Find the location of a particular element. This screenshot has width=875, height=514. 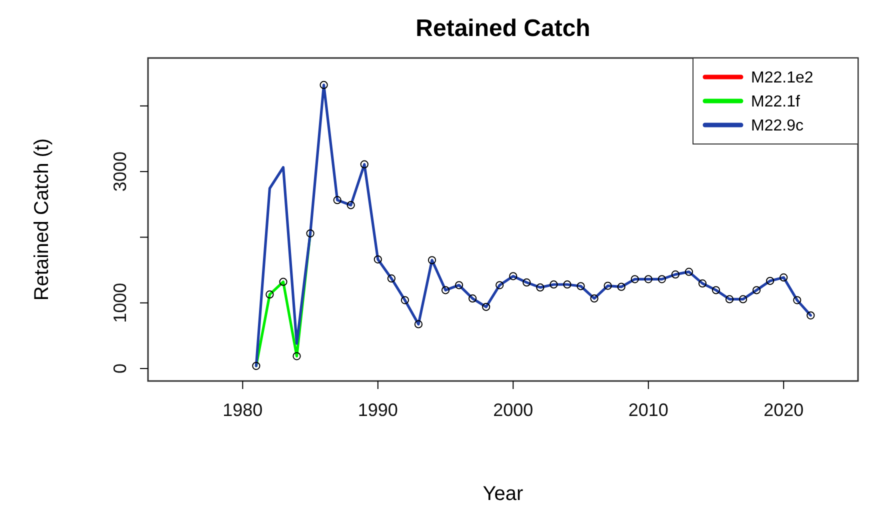

x-tick-label: 1990 is located at coordinates (378, 410).